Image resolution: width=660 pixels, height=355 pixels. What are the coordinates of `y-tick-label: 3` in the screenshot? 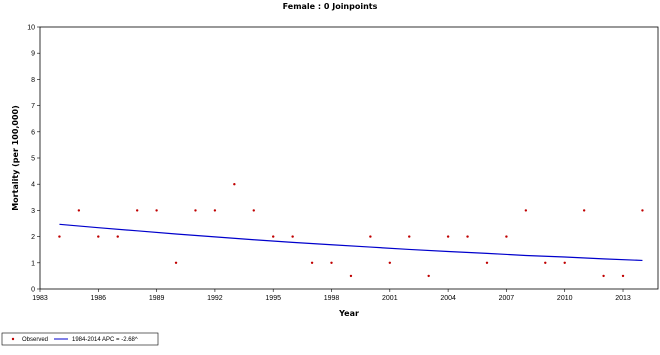 It's located at (33, 211).